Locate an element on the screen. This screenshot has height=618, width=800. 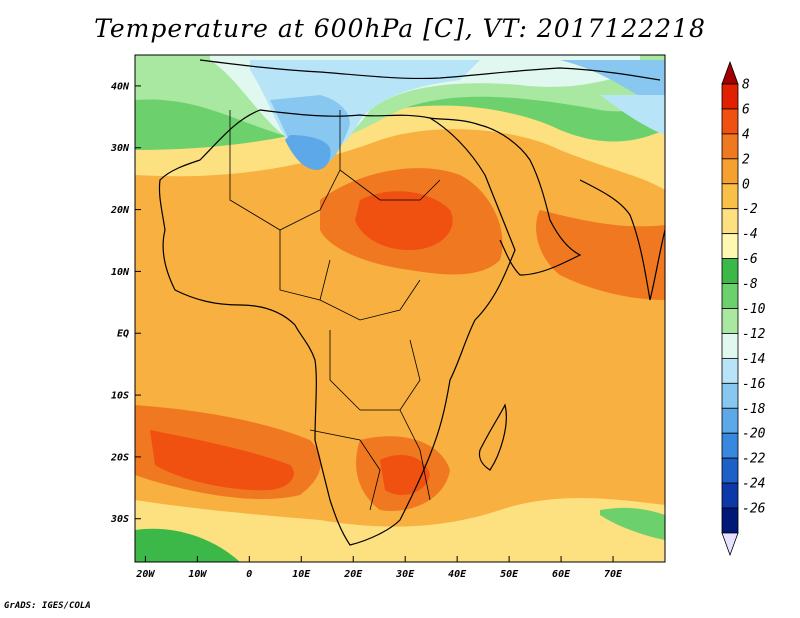
lon-tick-label: 20E is located at coordinates (353, 574).